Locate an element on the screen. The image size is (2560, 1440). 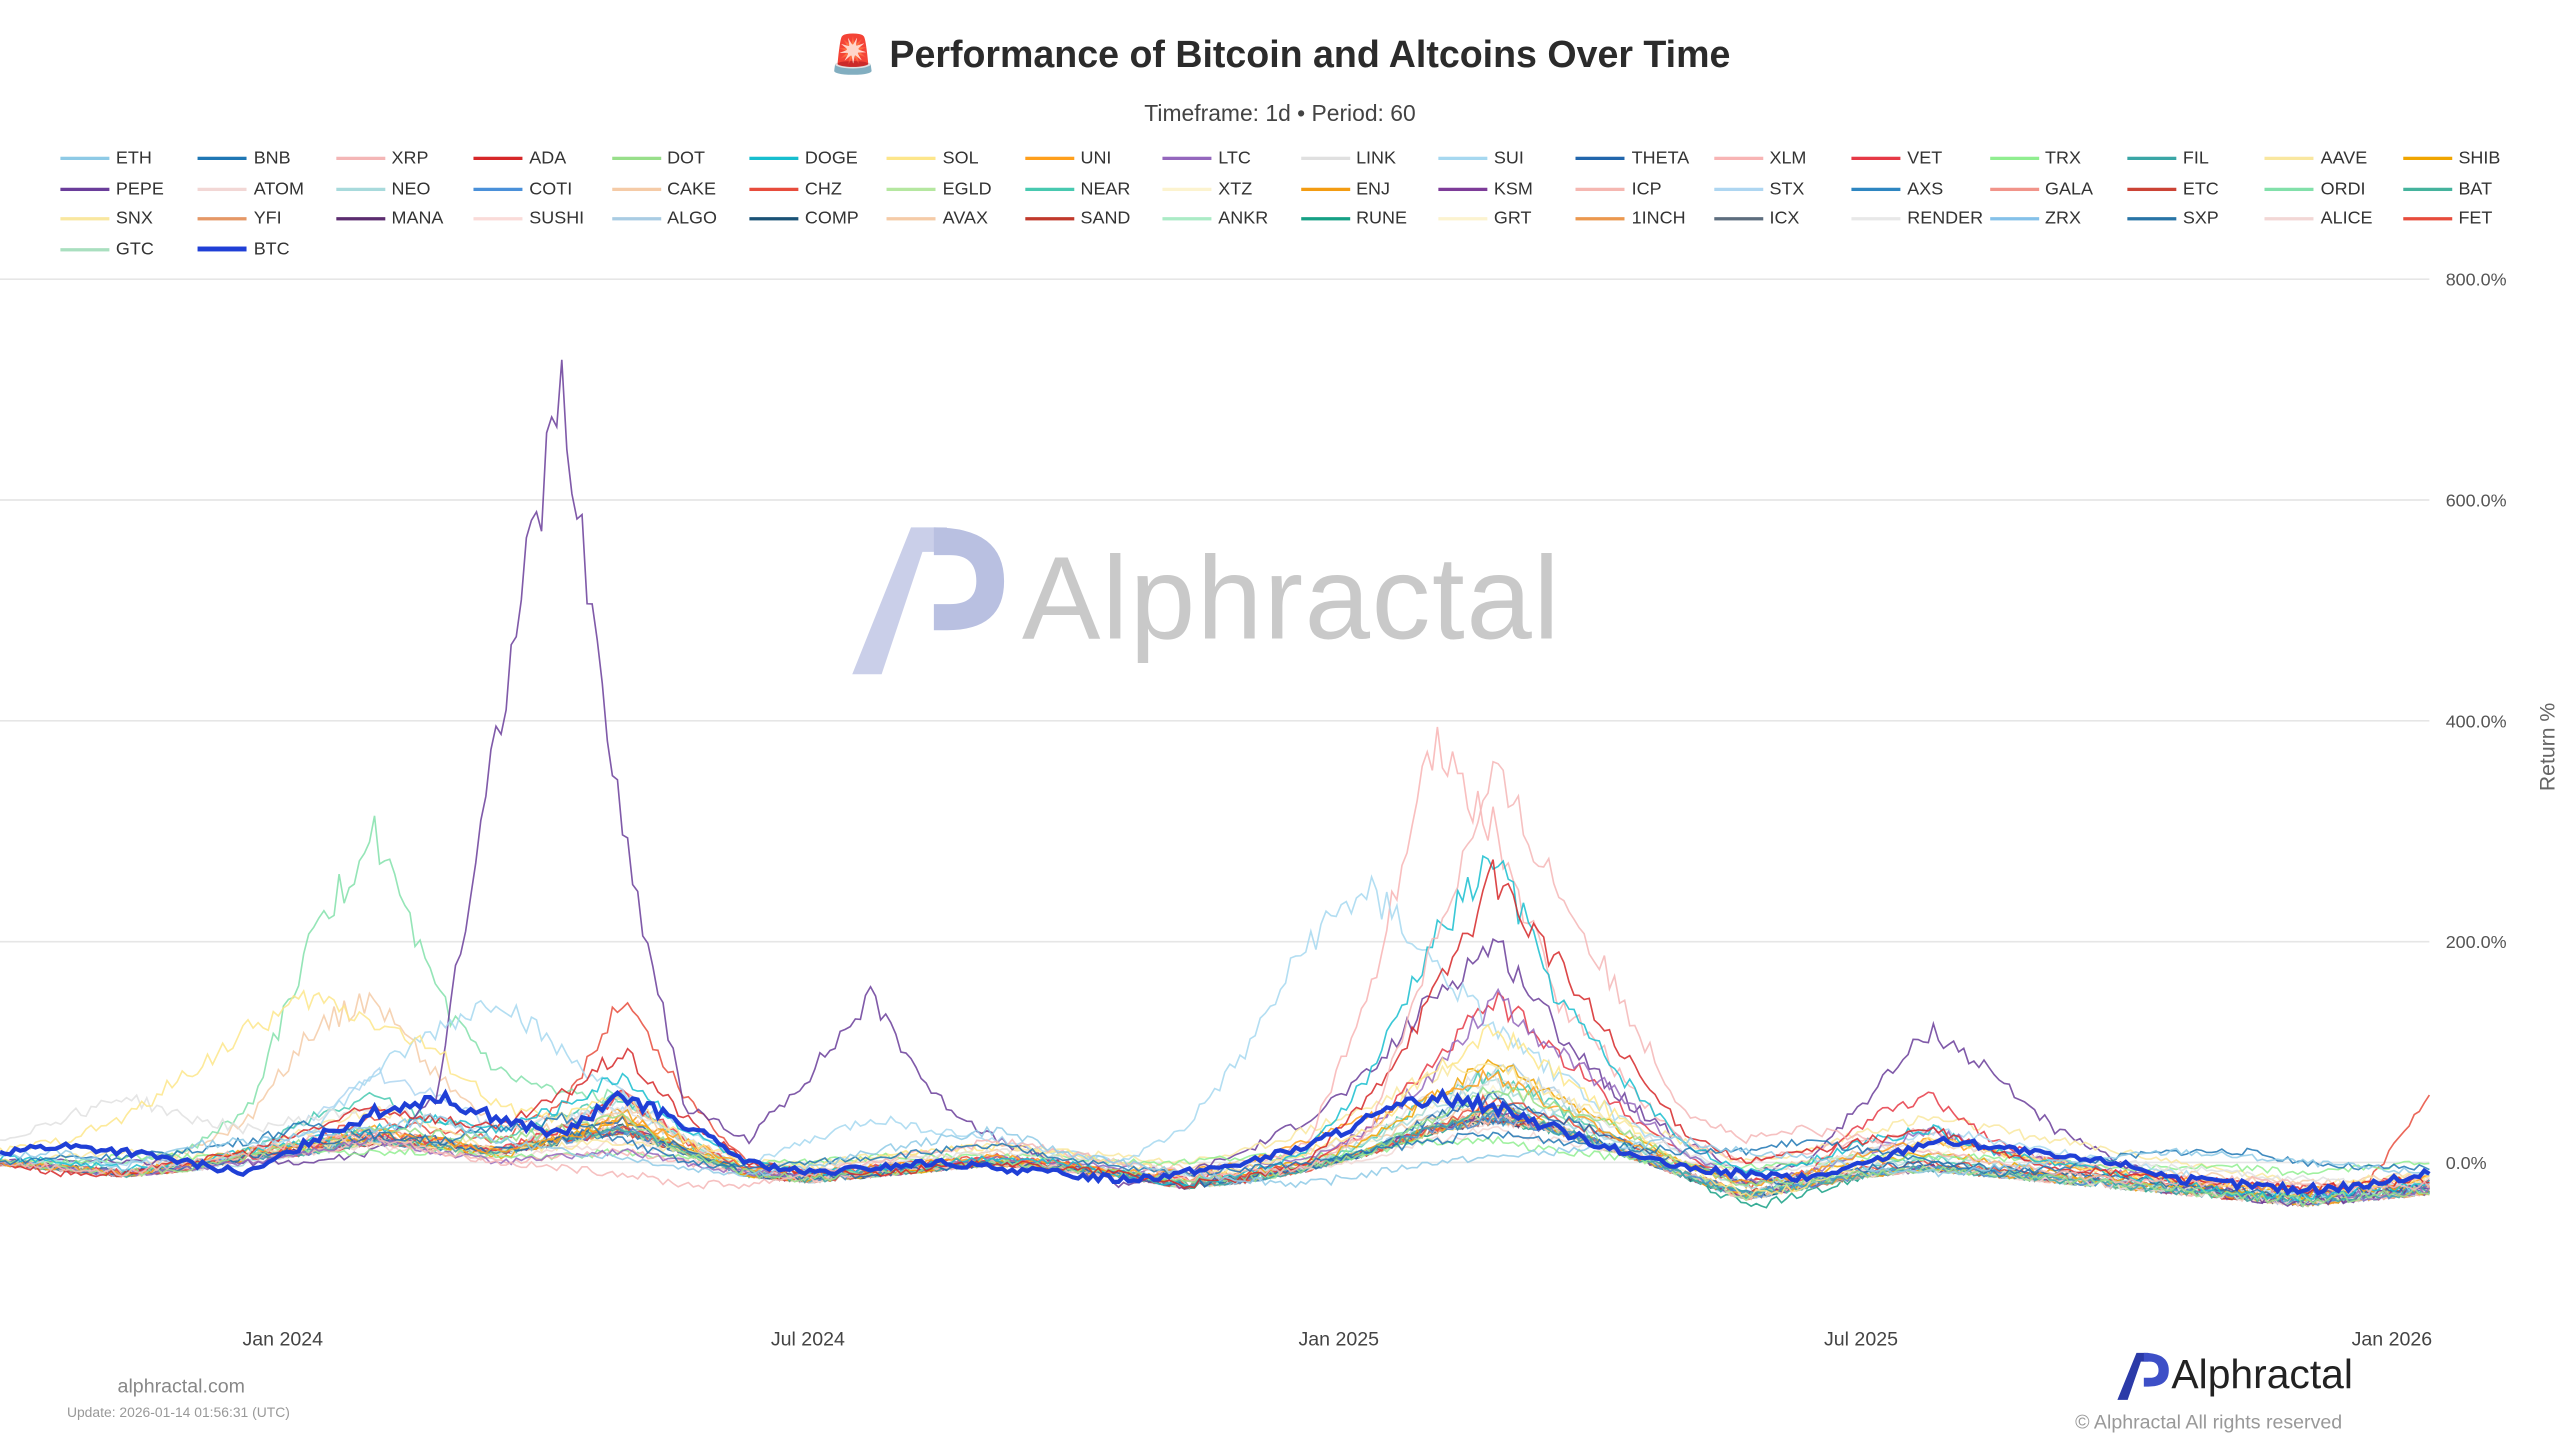
x-tick-label: Jan 2024 is located at coordinates (282, 1339).